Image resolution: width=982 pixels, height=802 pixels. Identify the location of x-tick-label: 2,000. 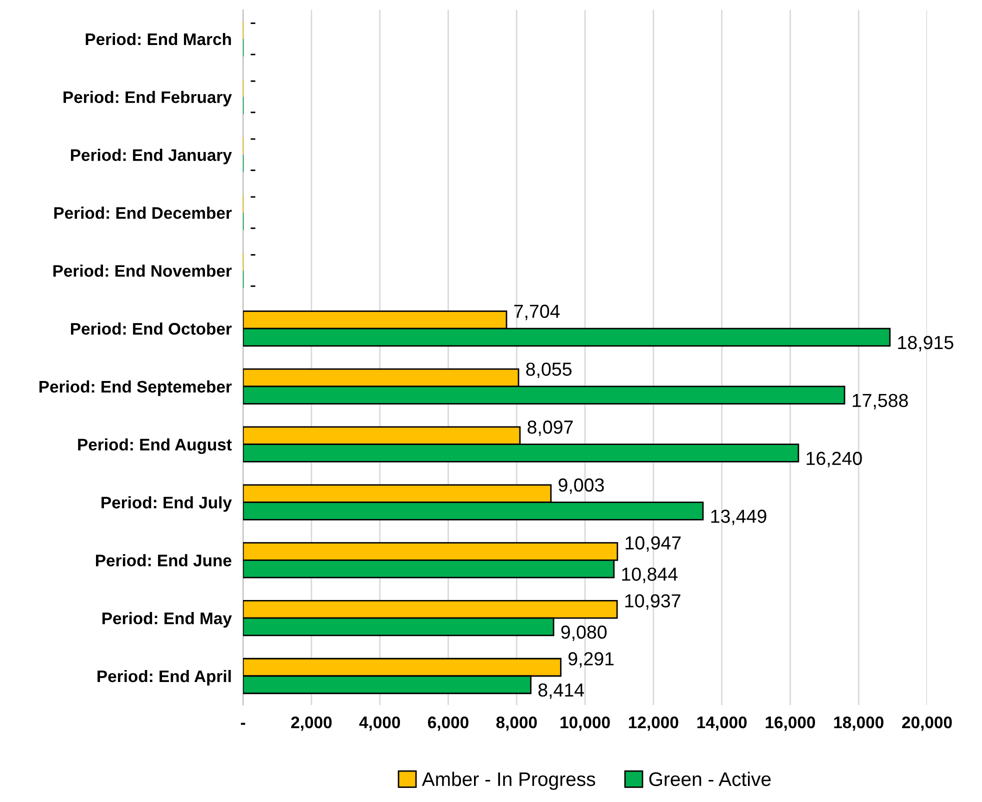
(311, 723).